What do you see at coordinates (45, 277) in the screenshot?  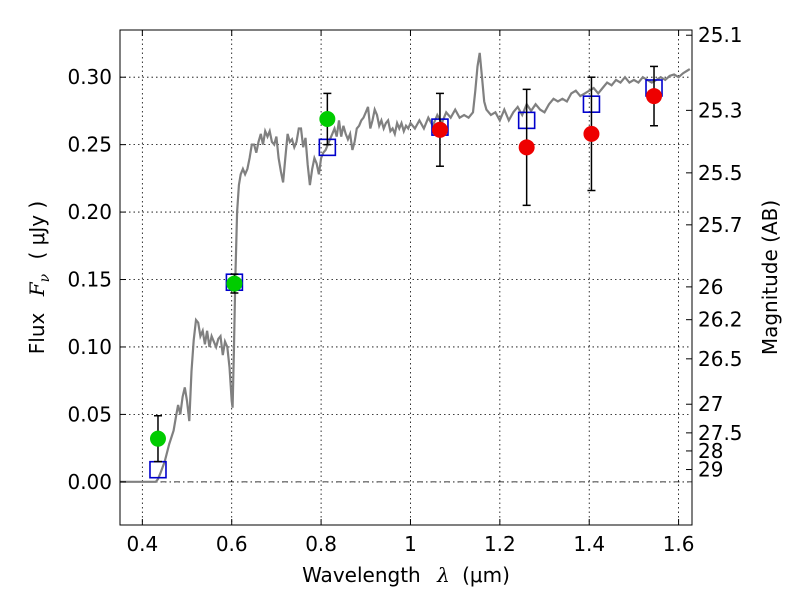 I see `y-axis-subscript: ν` at bounding box center [45, 277].